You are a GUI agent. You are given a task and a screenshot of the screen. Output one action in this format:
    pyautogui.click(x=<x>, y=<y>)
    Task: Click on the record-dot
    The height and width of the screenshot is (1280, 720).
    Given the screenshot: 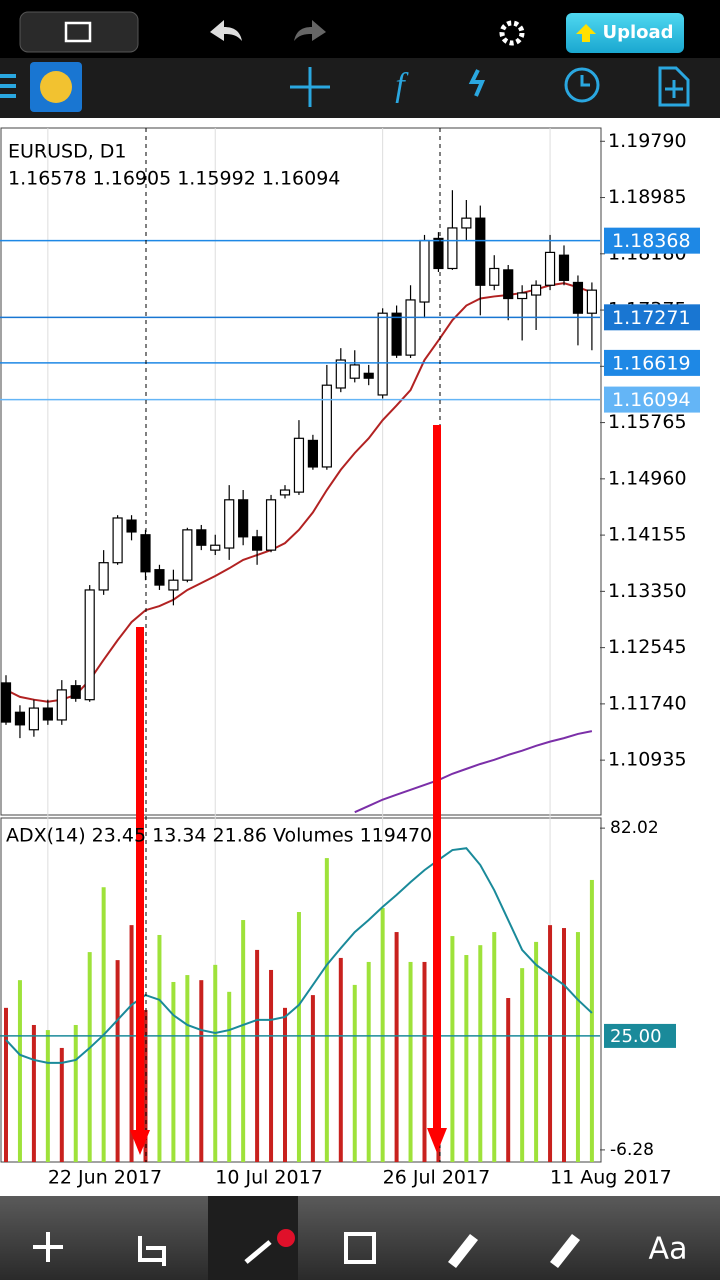 What is the action you would take?
    pyautogui.click(x=286, y=1238)
    